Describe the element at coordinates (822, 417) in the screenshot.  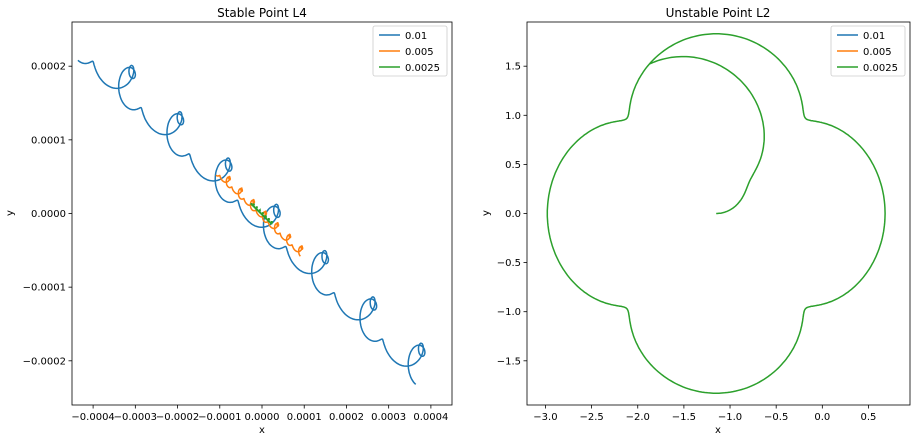
I see `unstable-l2-x-tick-label: 0.0` at that location.